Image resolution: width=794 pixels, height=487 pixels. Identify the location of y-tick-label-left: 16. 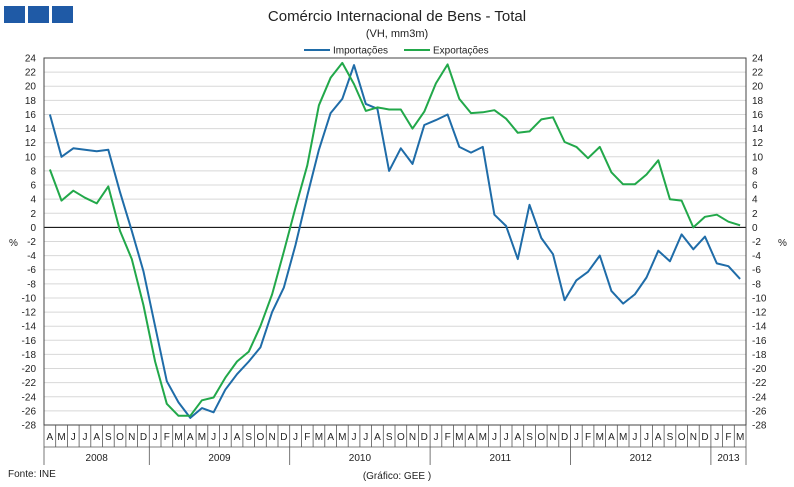
(31, 115).